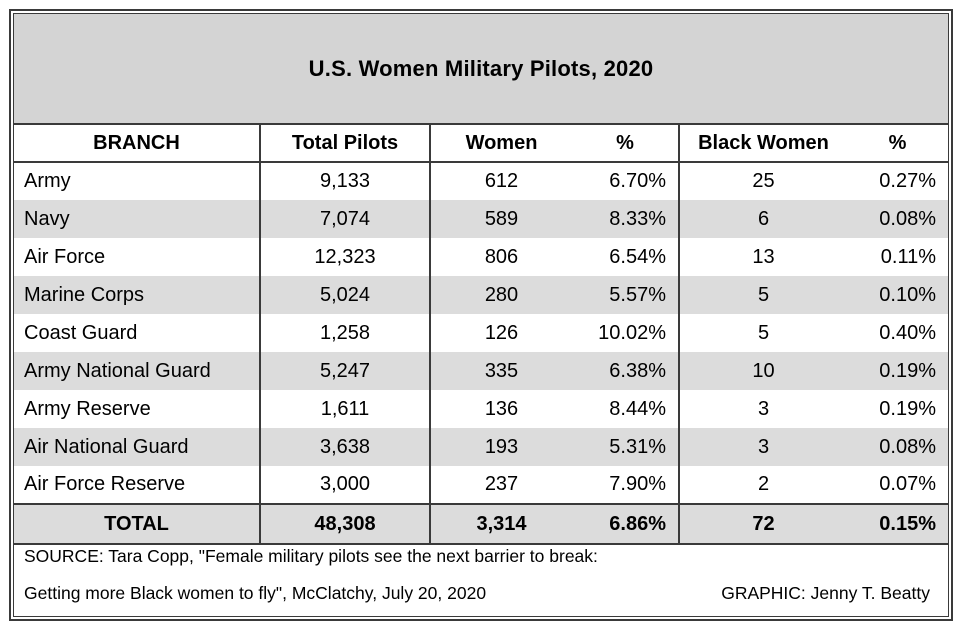 This screenshot has width=964, height=636. What do you see at coordinates (137, 524) in the screenshot?
I see `total-label: TOTAL` at bounding box center [137, 524].